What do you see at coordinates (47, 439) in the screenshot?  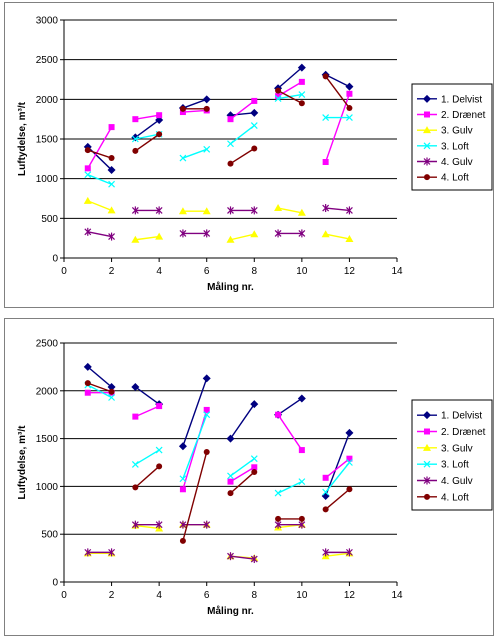 I see `y-tick-label: 1500` at bounding box center [47, 439].